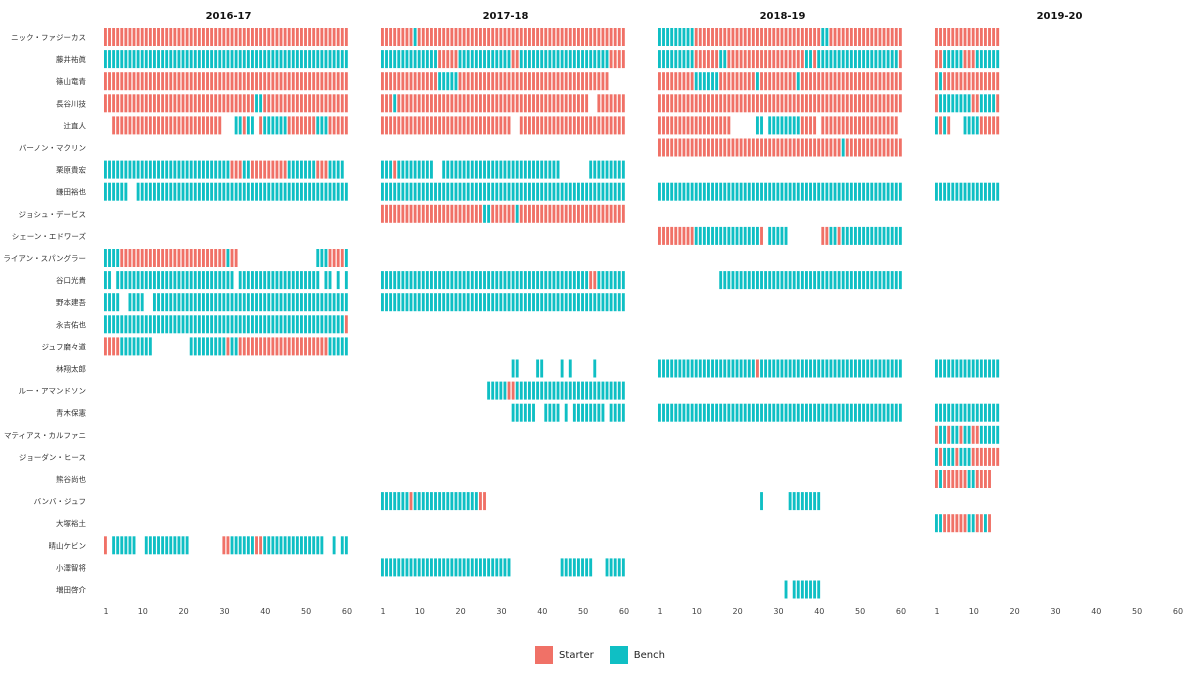  I want to click on legend-label-starter: Starter, so click(576, 655).